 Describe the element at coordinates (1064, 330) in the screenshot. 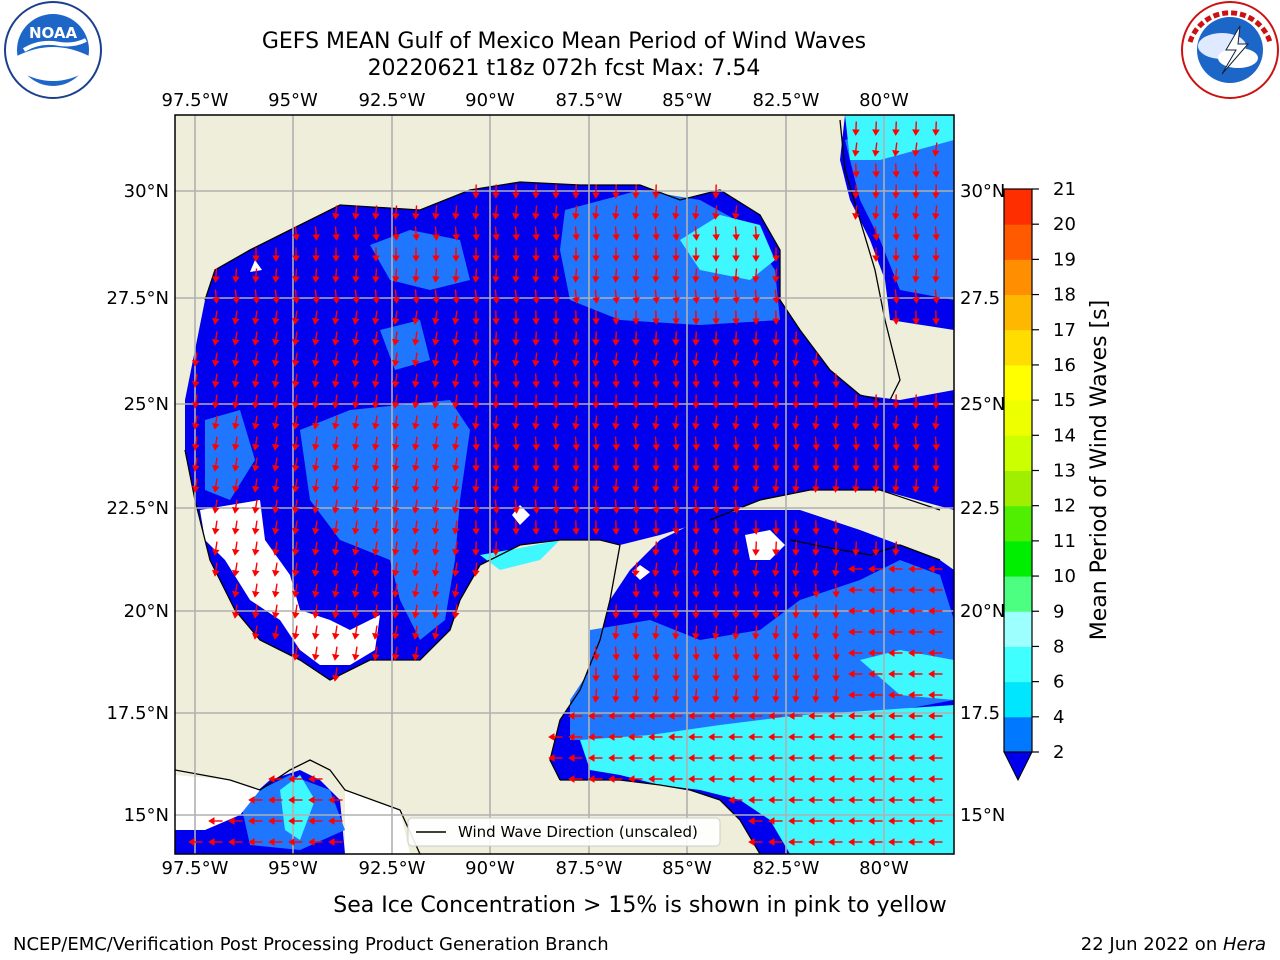

I see `colorbar-tick-label: 17` at that location.